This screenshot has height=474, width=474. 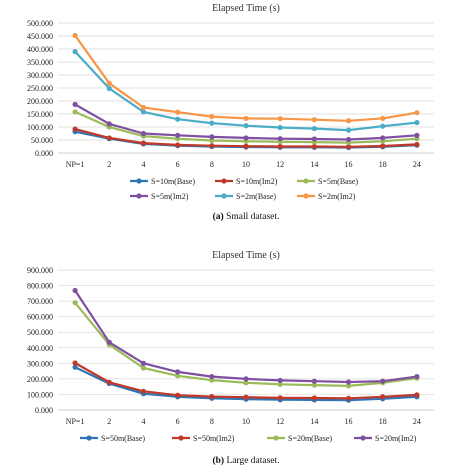 What do you see at coordinates (40, 317) in the screenshot?
I see `y-tick-label: 600.000` at bounding box center [40, 317].